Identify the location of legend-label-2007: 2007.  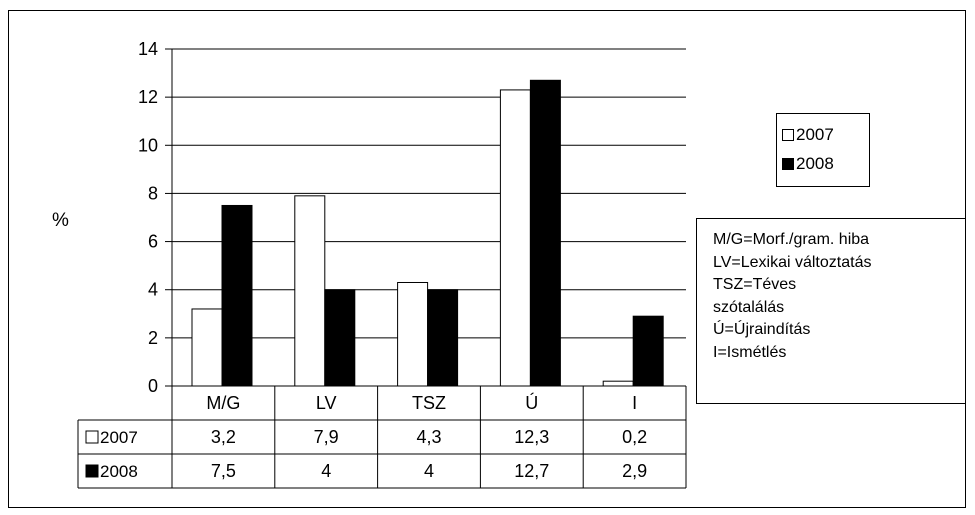
(815, 134).